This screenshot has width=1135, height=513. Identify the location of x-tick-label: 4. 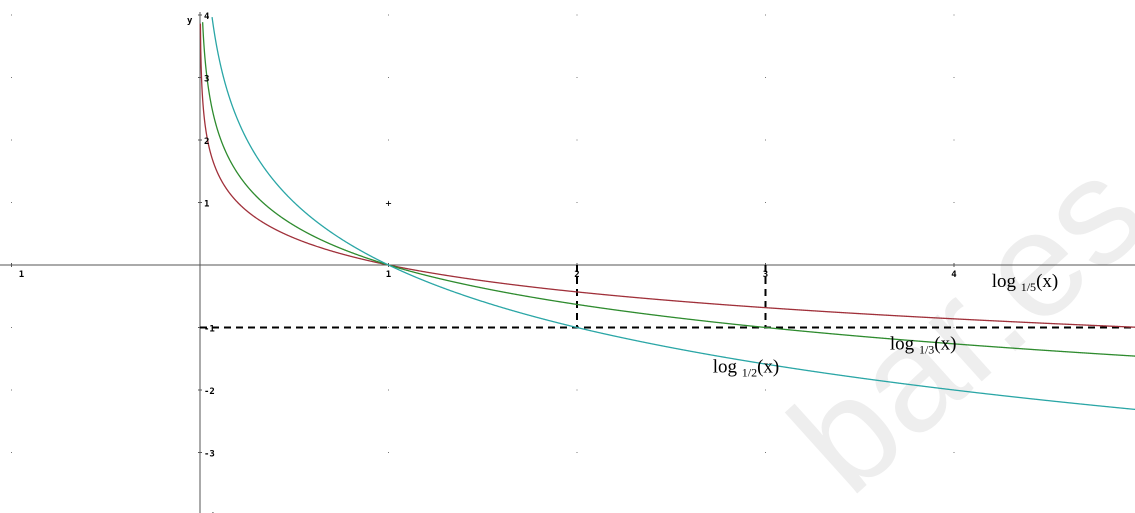
(954, 275).